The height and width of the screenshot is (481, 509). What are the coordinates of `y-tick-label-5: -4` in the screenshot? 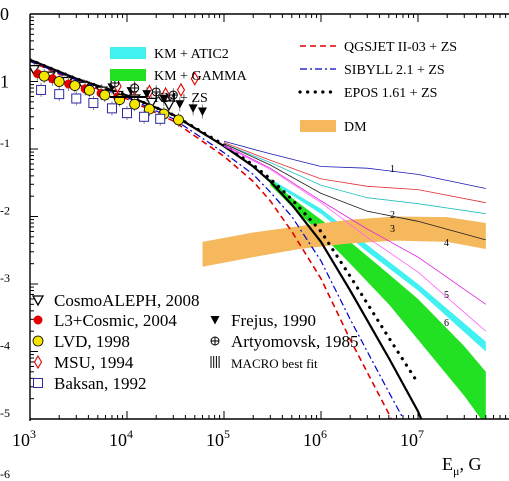 It's located at (5, 346).